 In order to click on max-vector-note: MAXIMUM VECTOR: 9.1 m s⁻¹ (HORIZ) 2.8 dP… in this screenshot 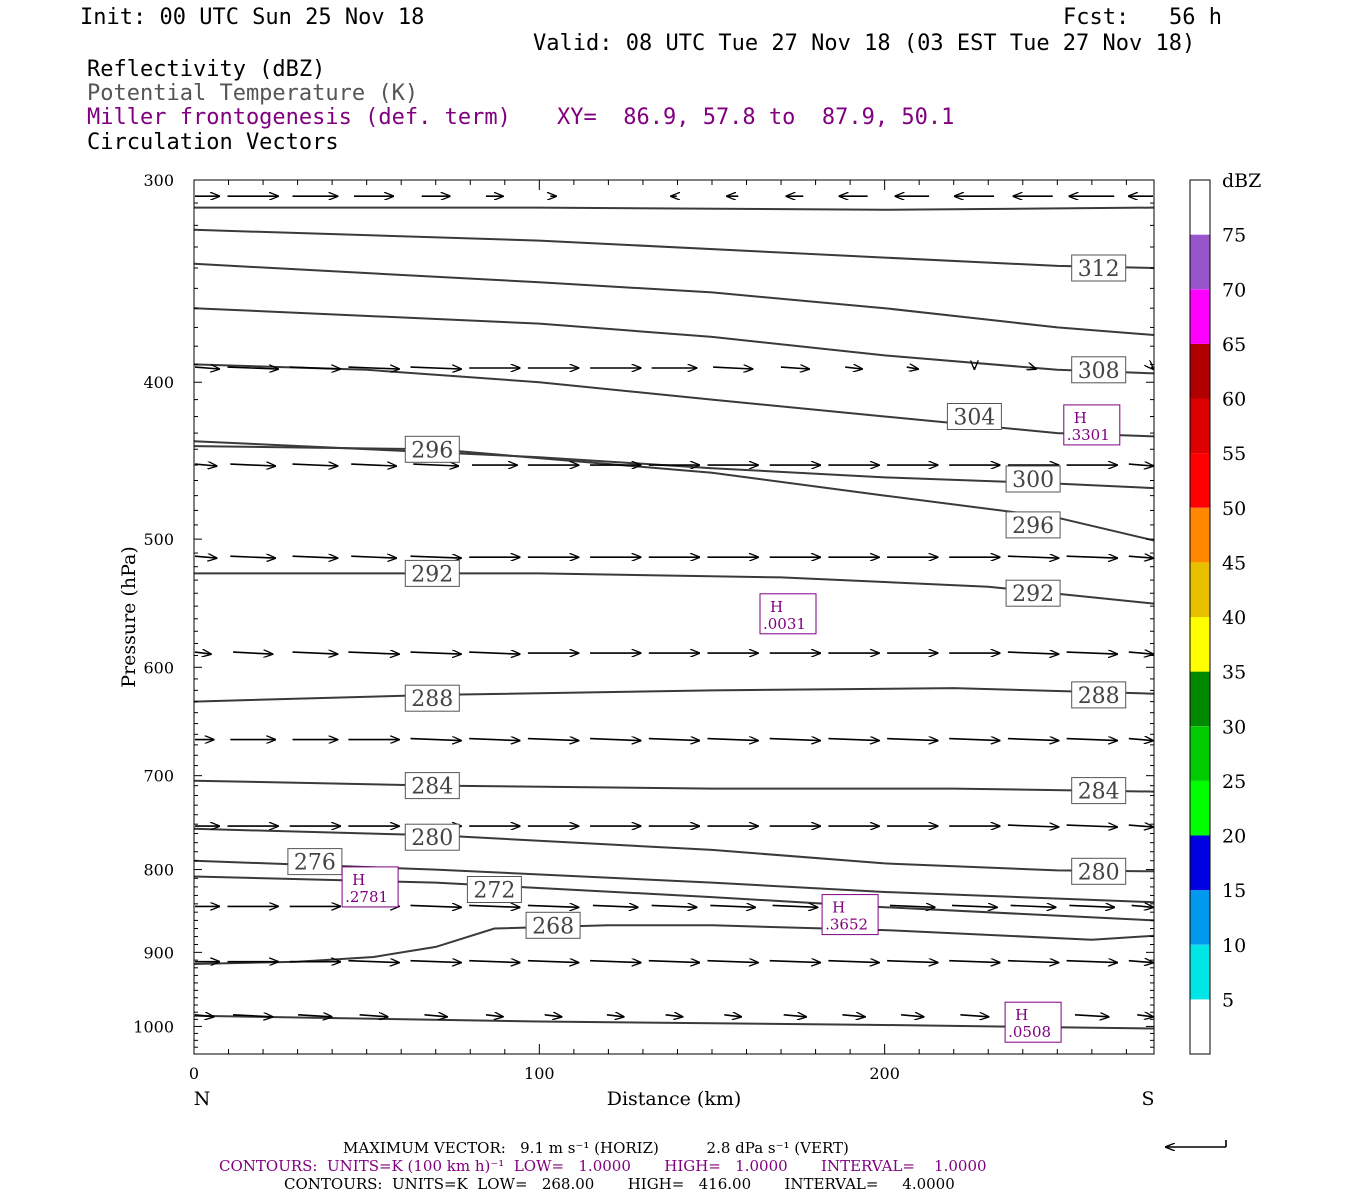, I will do `click(596, 1148)`.